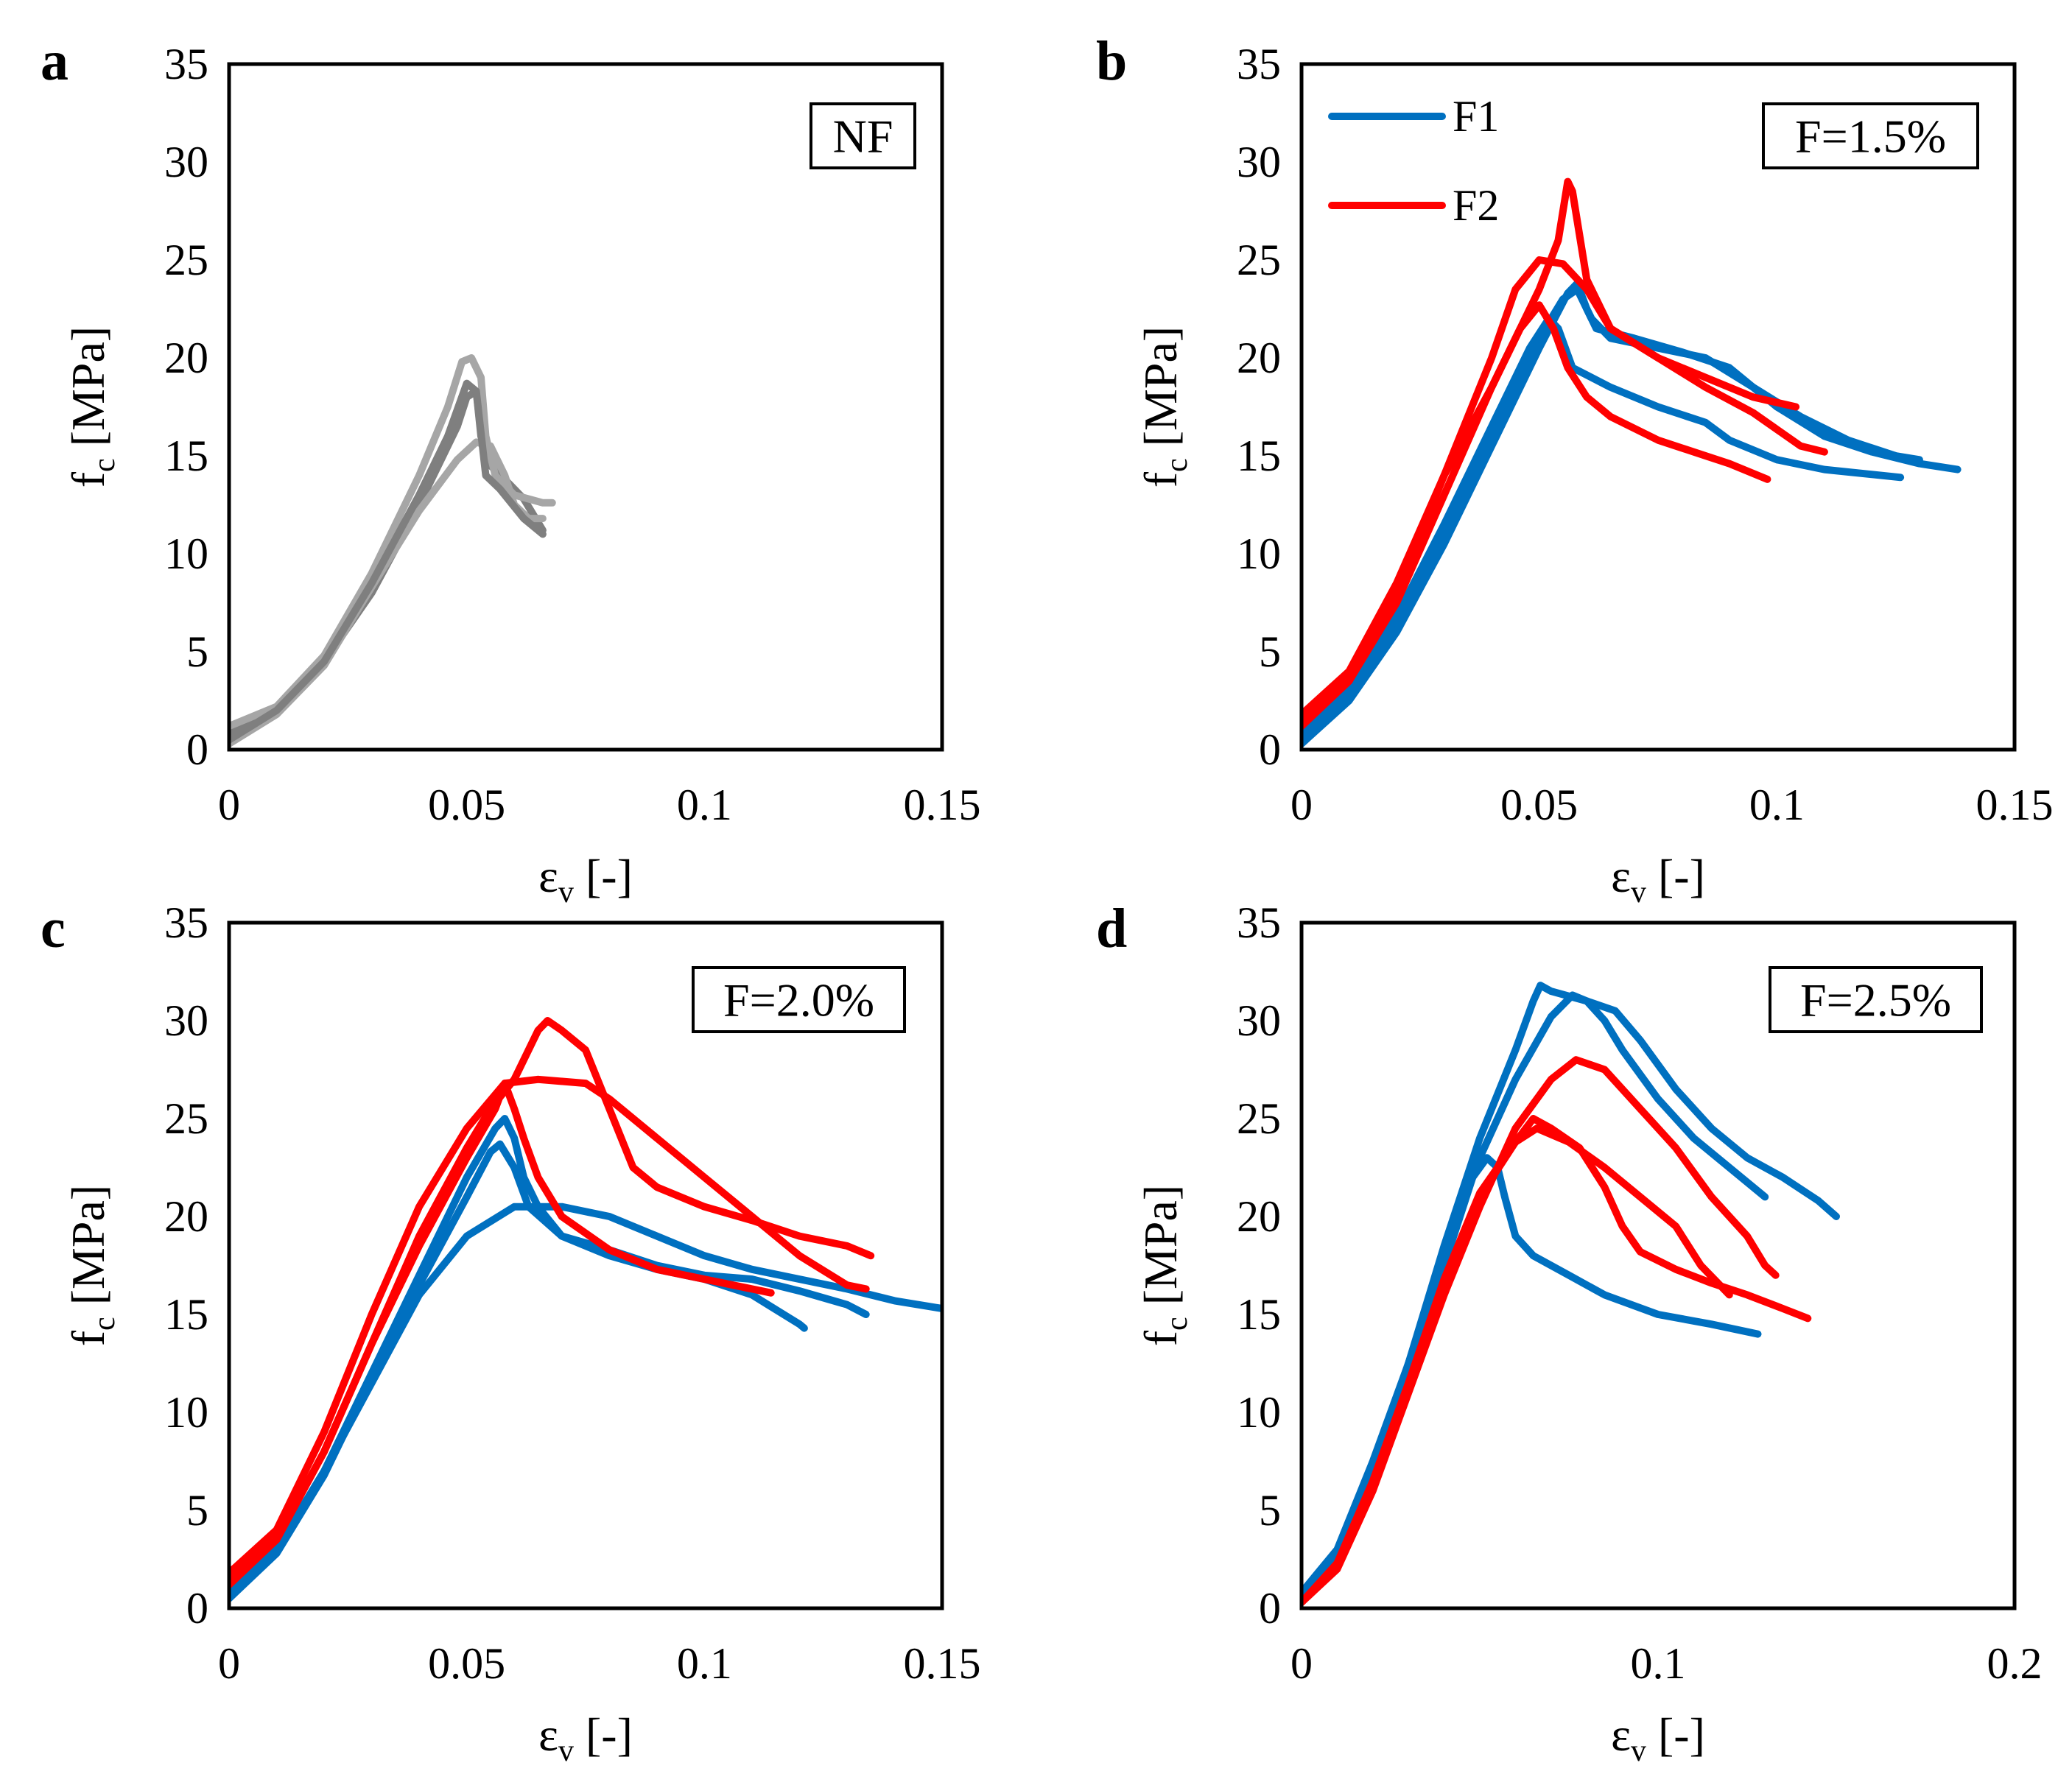 This screenshot has height=1785, width=2072. What do you see at coordinates (2015, 1663) in the screenshot?
I see `x-tick-label: 0.2` at bounding box center [2015, 1663].